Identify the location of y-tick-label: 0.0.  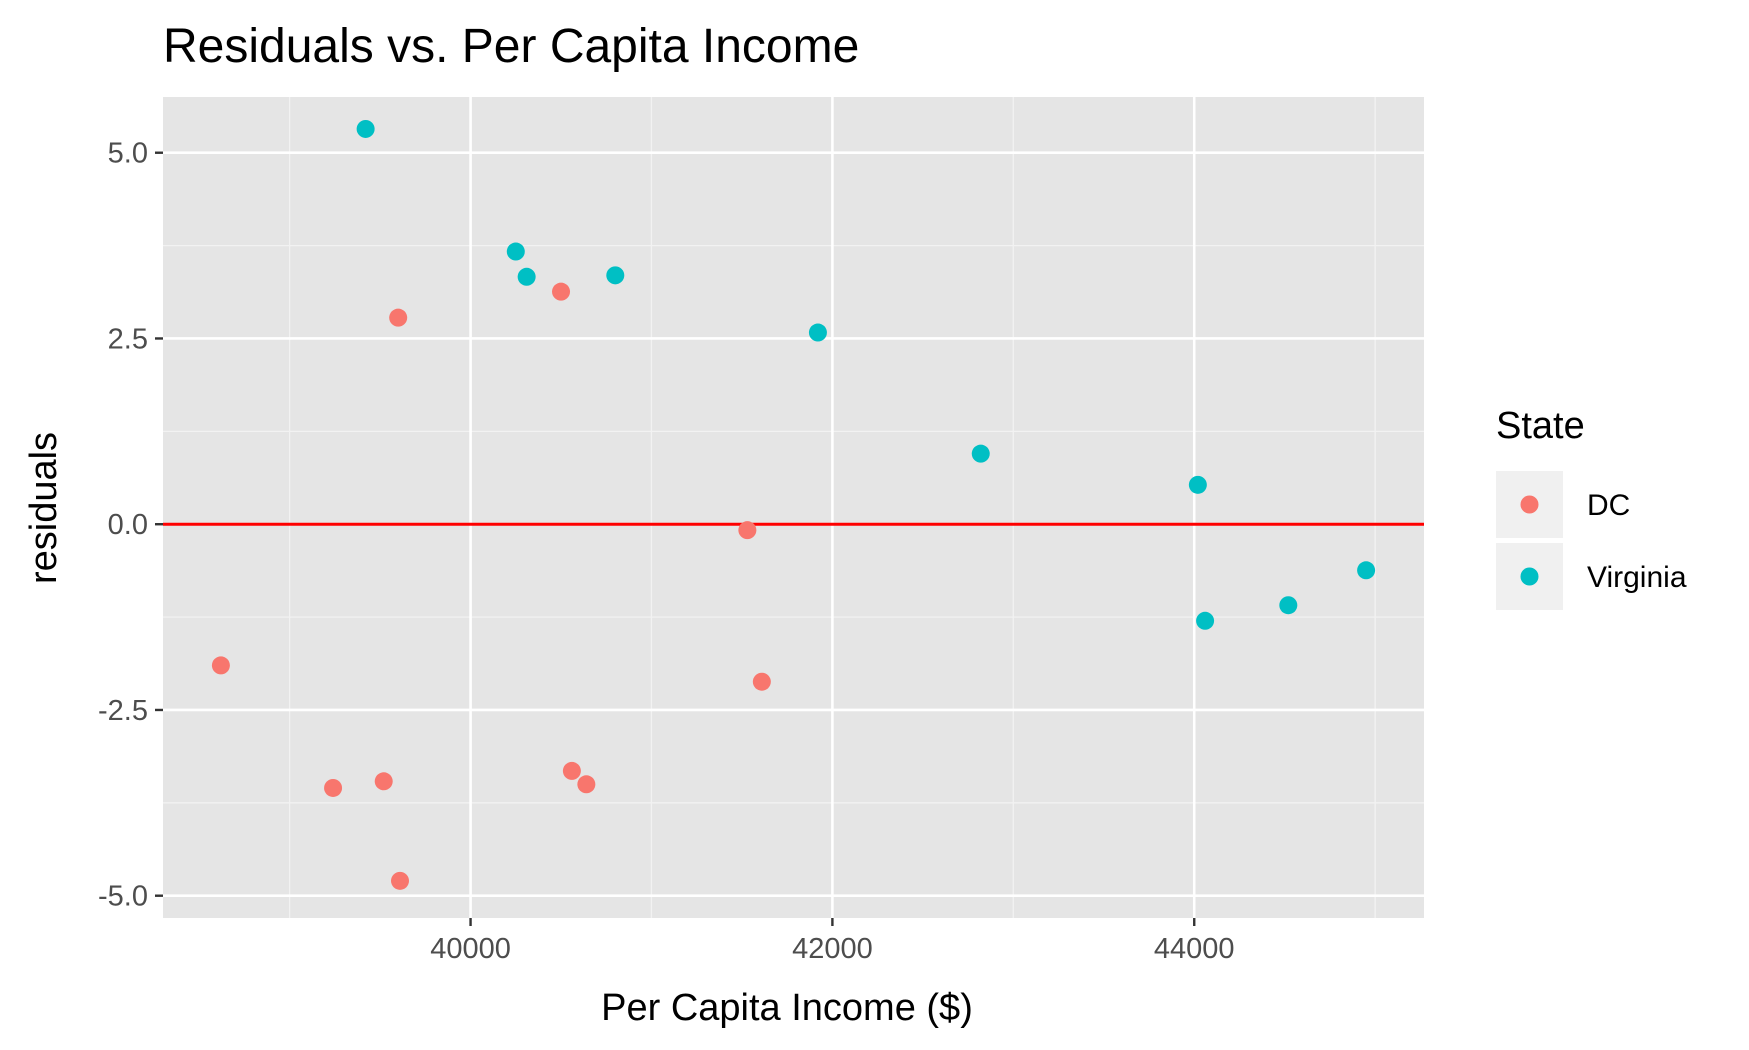
(128, 525).